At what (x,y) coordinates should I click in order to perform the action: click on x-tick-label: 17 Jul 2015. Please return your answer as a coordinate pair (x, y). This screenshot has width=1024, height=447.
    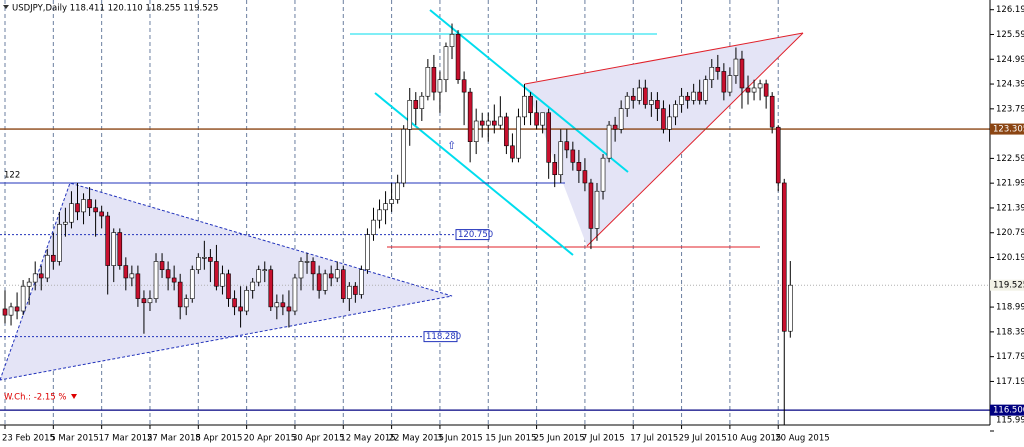
    Looking at the image, I should click on (654, 439).